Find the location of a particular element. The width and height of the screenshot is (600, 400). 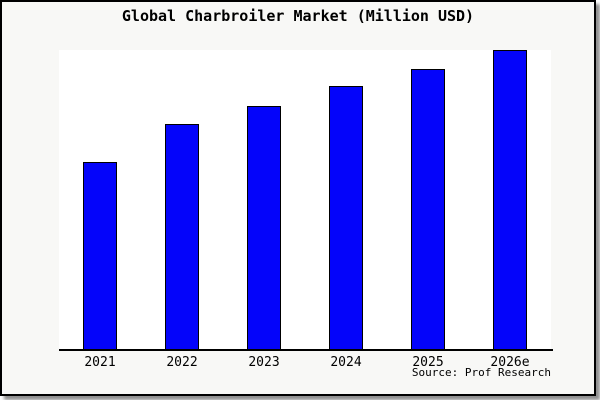

x-axis-line is located at coordinates (306, 350).